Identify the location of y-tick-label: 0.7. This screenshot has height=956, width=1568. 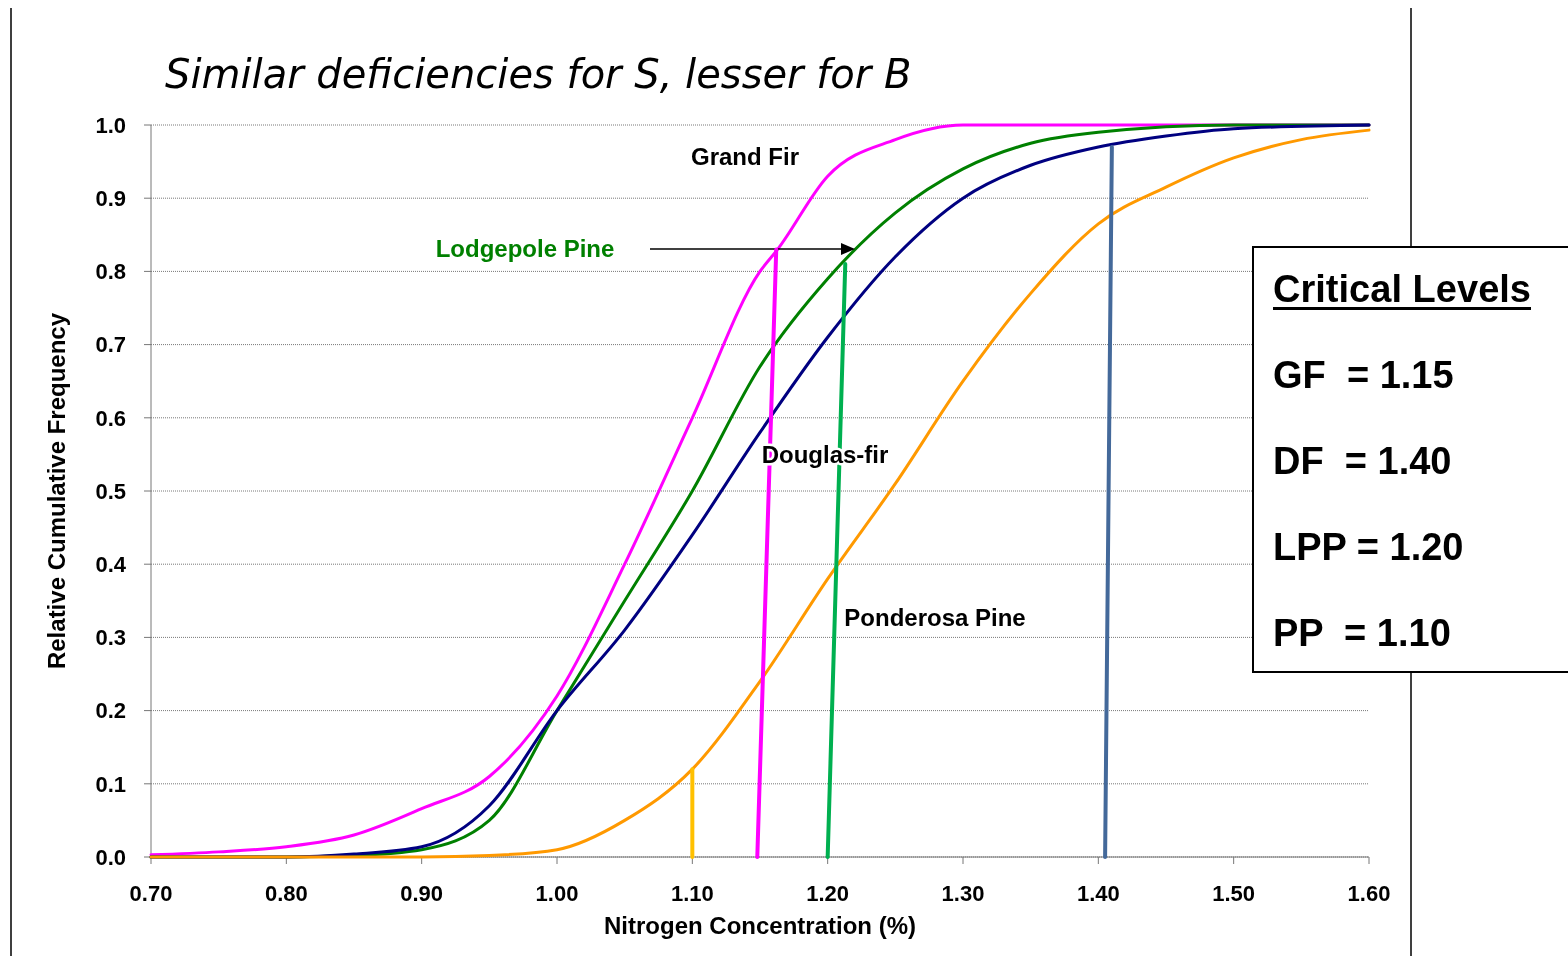
(110, 345).